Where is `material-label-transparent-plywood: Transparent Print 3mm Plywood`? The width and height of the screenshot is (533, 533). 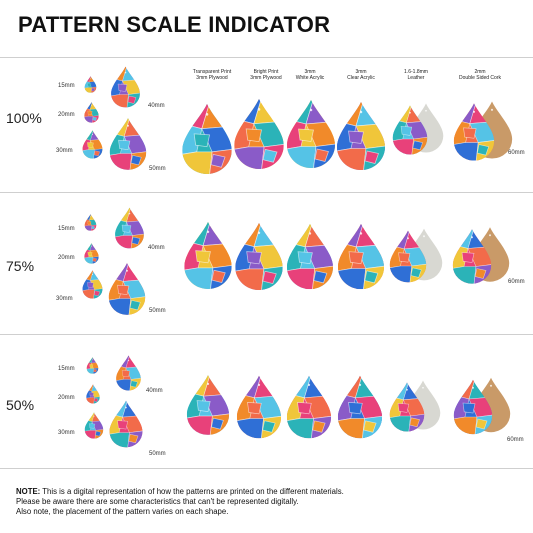
material-label-transparent-plywood: Transparent Print 3mm Plywood is located at coordinates (212, 75).